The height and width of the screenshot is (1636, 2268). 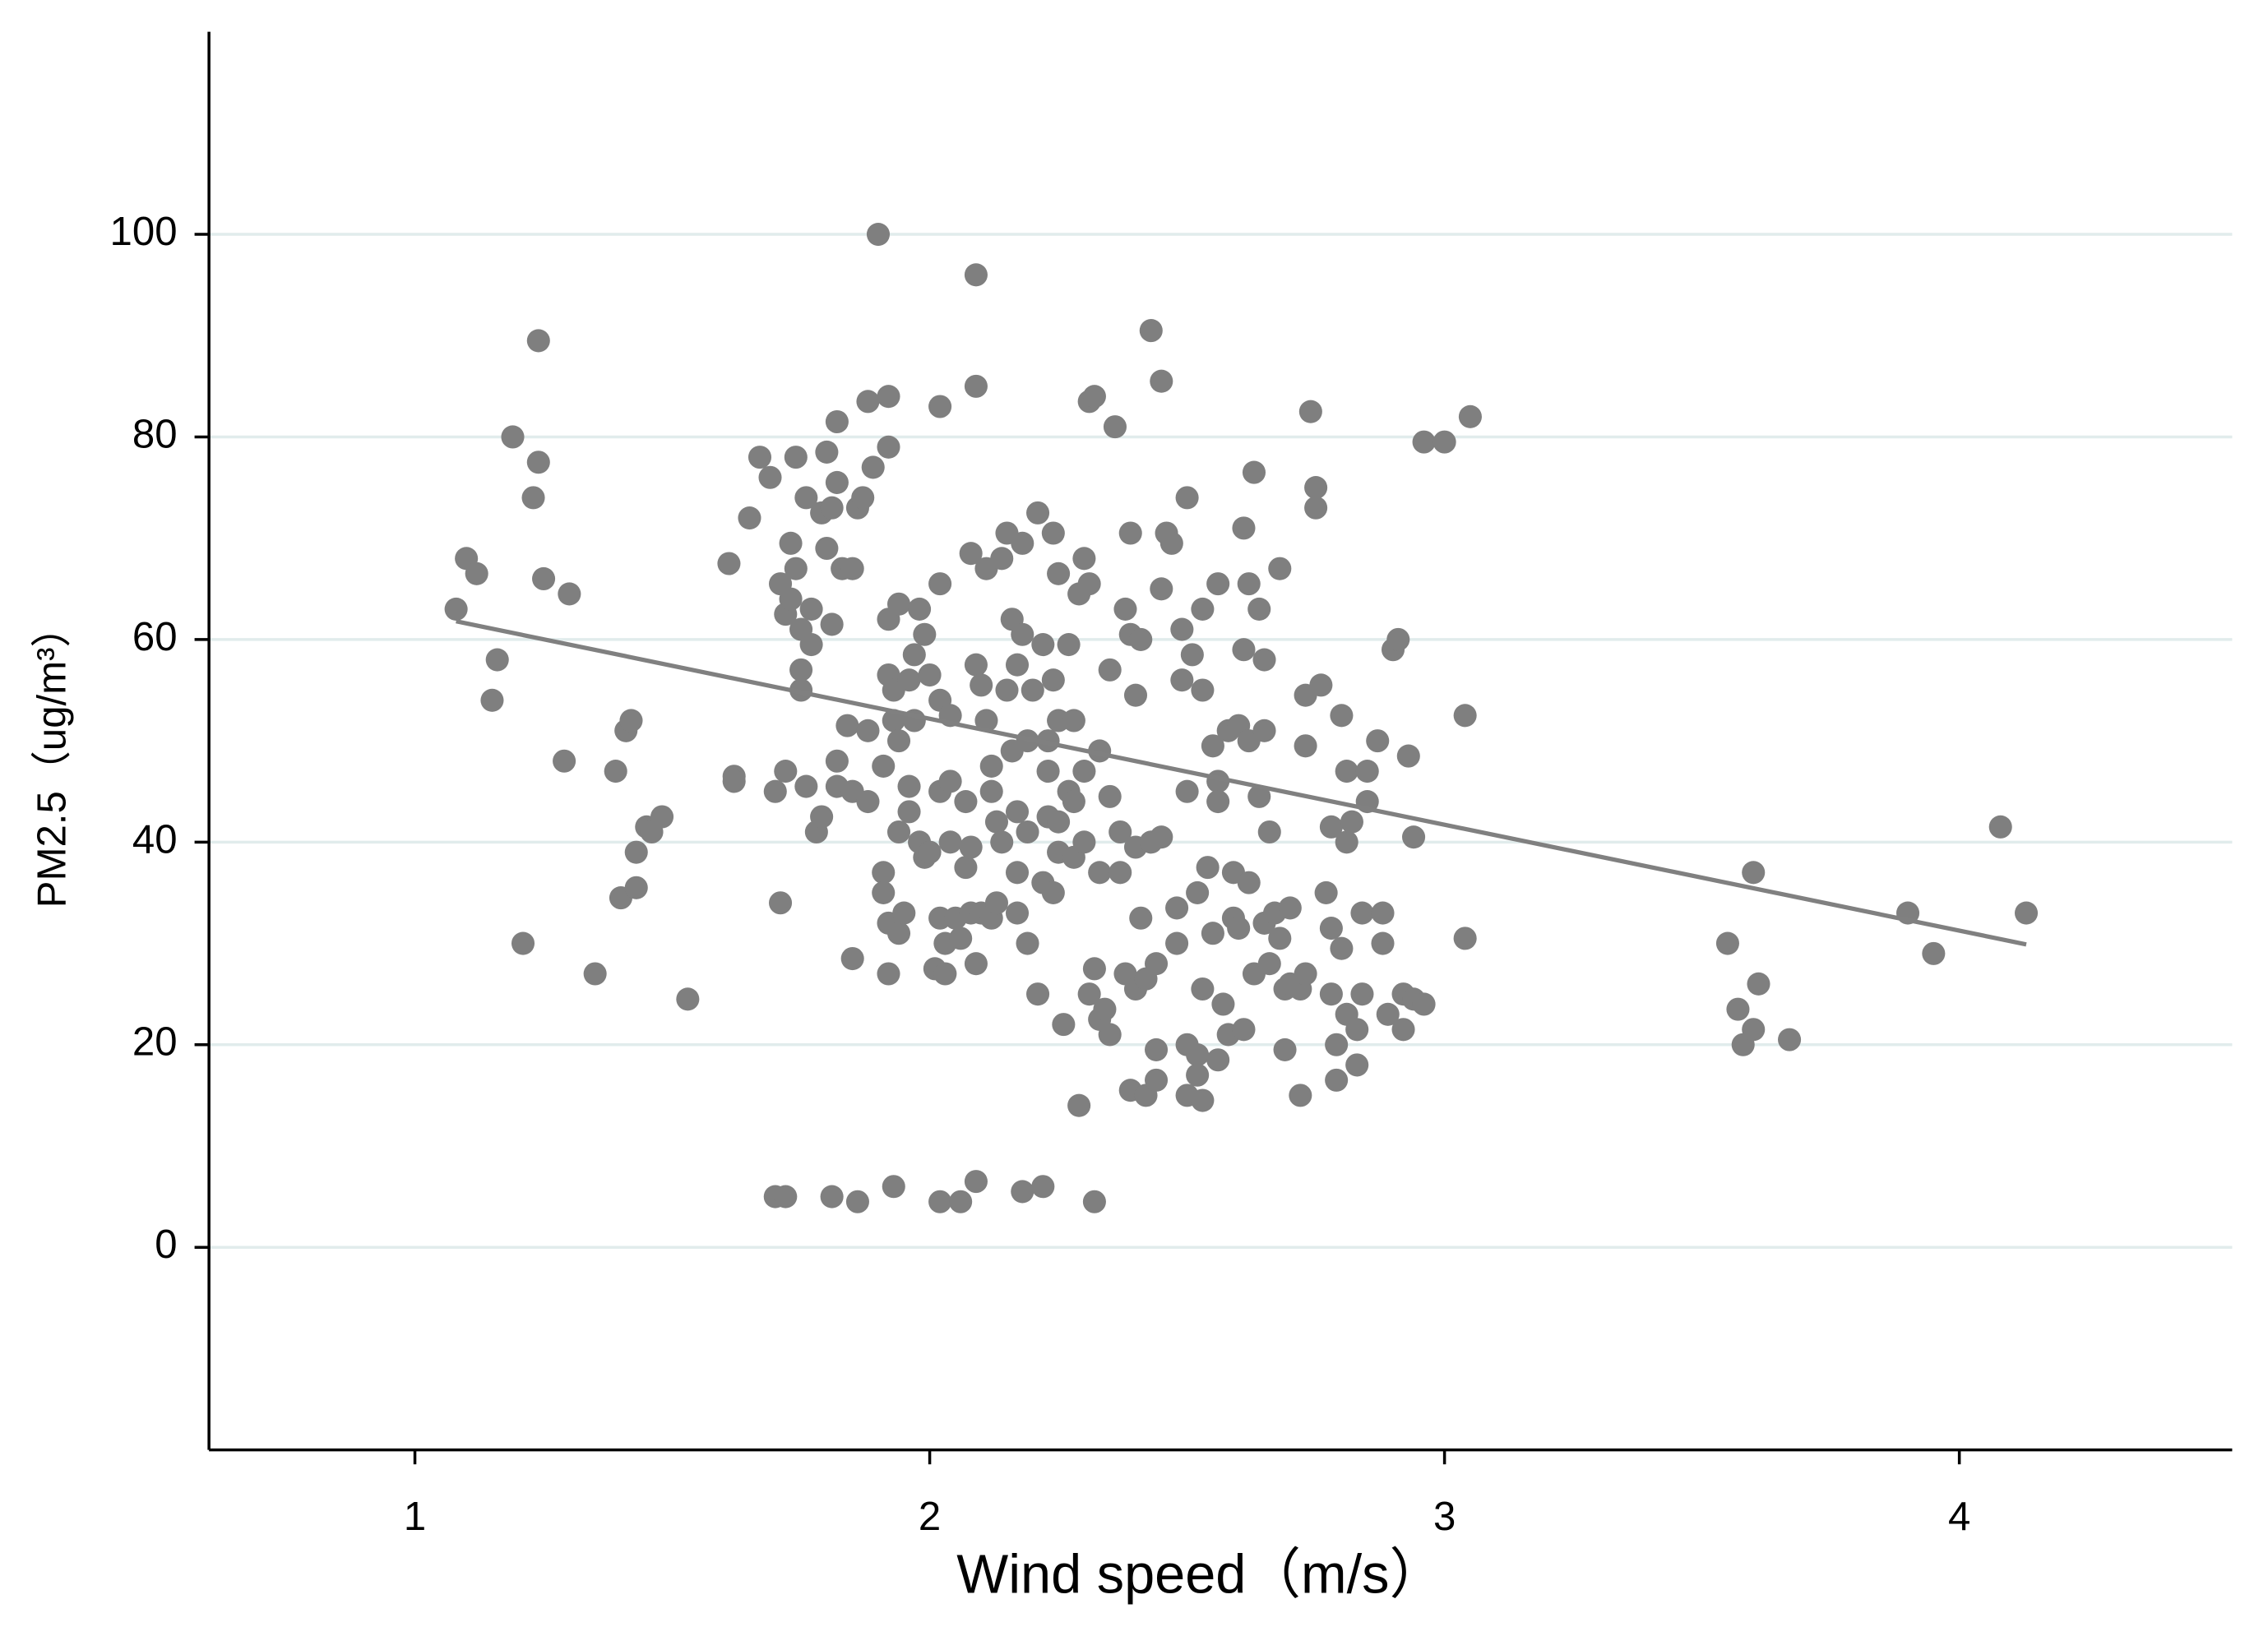 I want to click on y-tick-label: 0, so click(x=166, y=1244).